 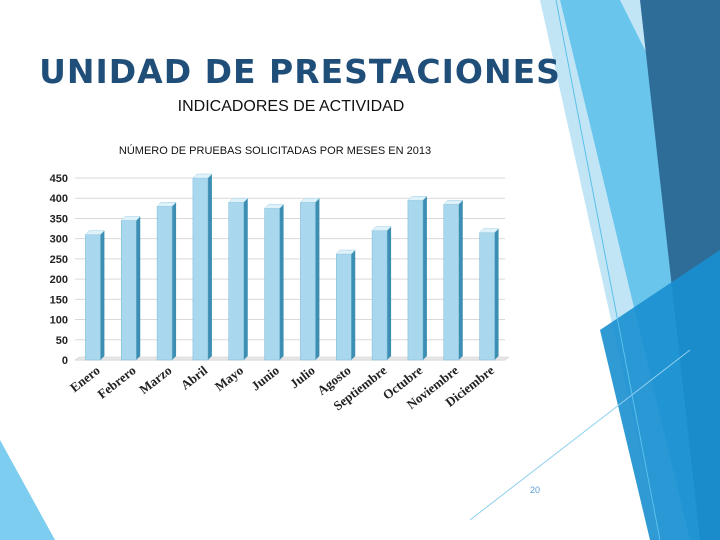 I want to click on bar-side-agosto, so click(x=353, y=305).